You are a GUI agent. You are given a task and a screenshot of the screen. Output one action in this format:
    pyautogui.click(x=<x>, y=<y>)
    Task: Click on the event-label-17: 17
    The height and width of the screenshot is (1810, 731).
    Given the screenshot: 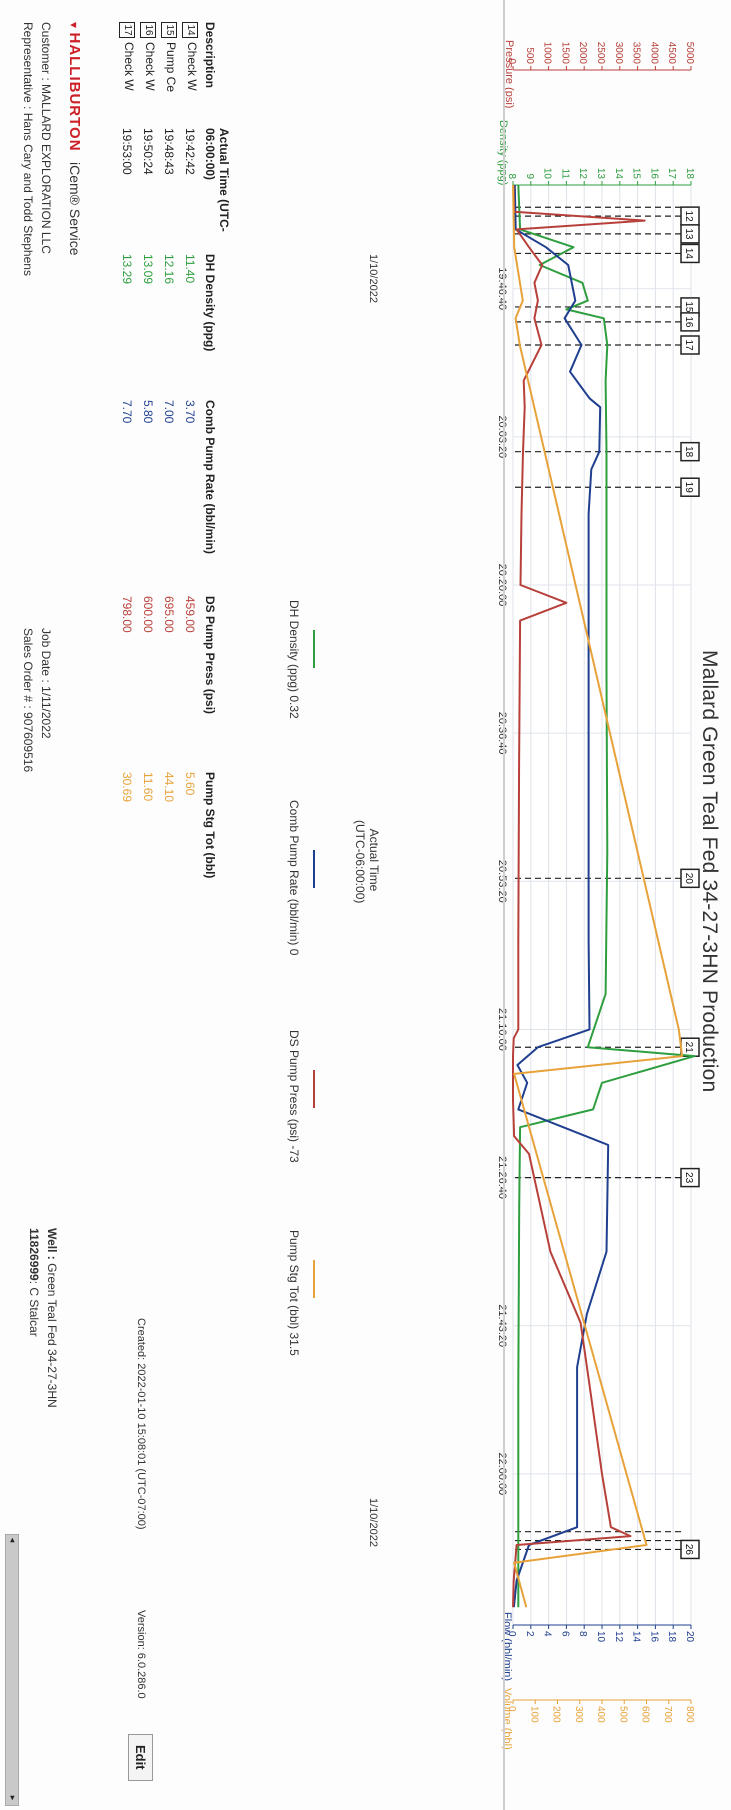 What is the action you would take?
    pyautogui.click(x=688, y=345)
    